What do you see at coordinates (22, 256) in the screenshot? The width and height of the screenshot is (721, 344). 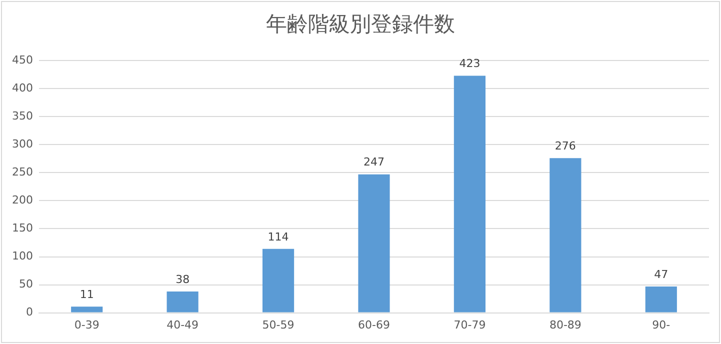 I see `y-tick-label: 100` at bounding box center [22, 256].